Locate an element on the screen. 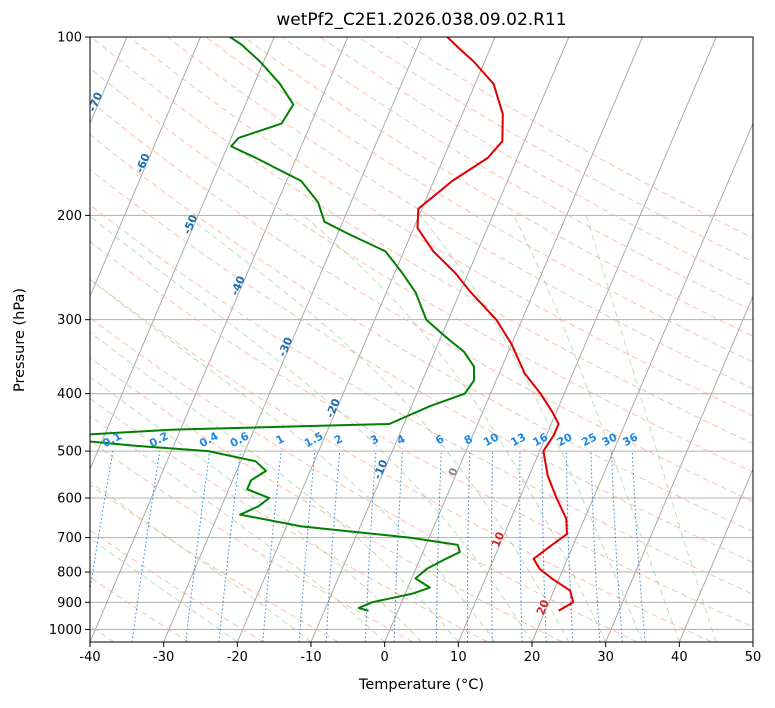 The height and width of the screenshot is (708, 775). chart-title: wetPf2_C2E1.2026.038.09.02.R11 is located at coordinates (421, 20).